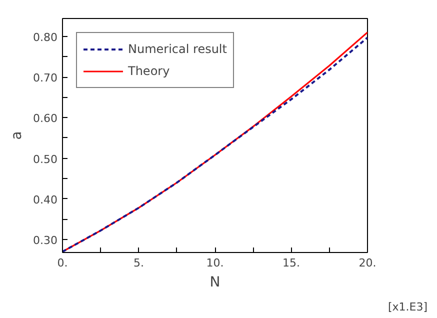  Describe the element at coordinates (62, 263) in the screenshot. I see `x-tick-label: 0.` at that location.